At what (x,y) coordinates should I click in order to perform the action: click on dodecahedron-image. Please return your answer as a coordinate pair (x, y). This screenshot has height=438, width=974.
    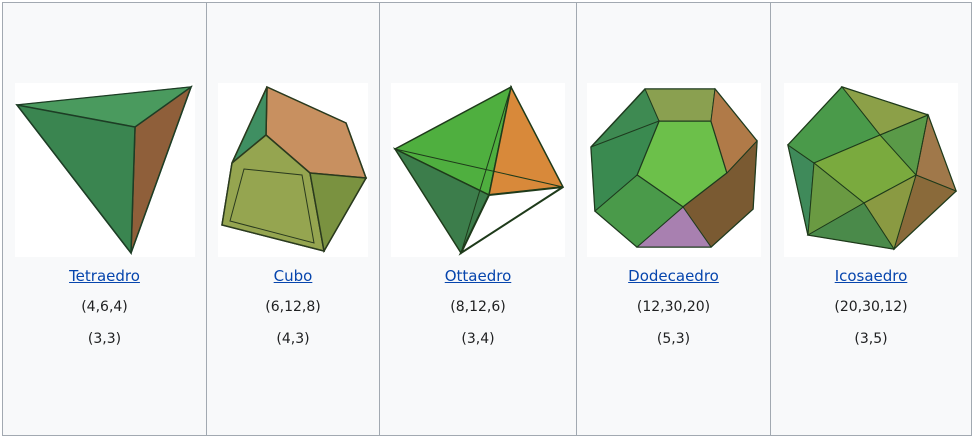
    Looking at the image, I should click on (673, 170).